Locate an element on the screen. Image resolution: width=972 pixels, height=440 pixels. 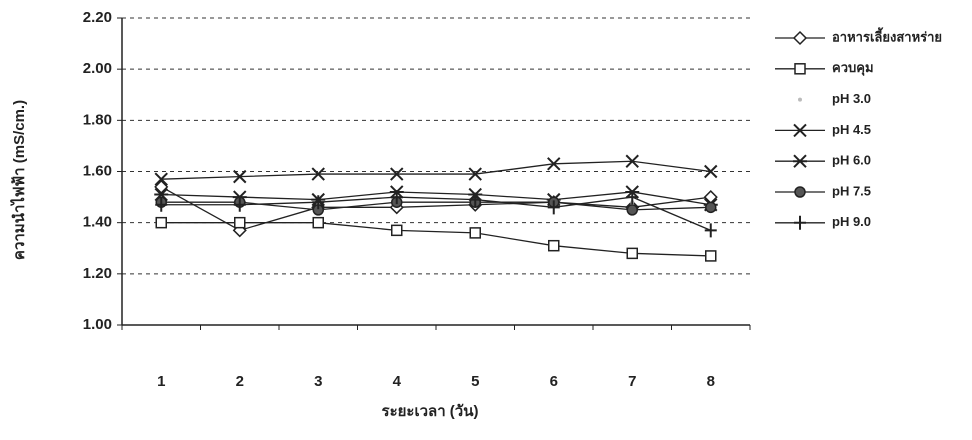
x-tick-label: 8 is located at coordinates (711, 381).